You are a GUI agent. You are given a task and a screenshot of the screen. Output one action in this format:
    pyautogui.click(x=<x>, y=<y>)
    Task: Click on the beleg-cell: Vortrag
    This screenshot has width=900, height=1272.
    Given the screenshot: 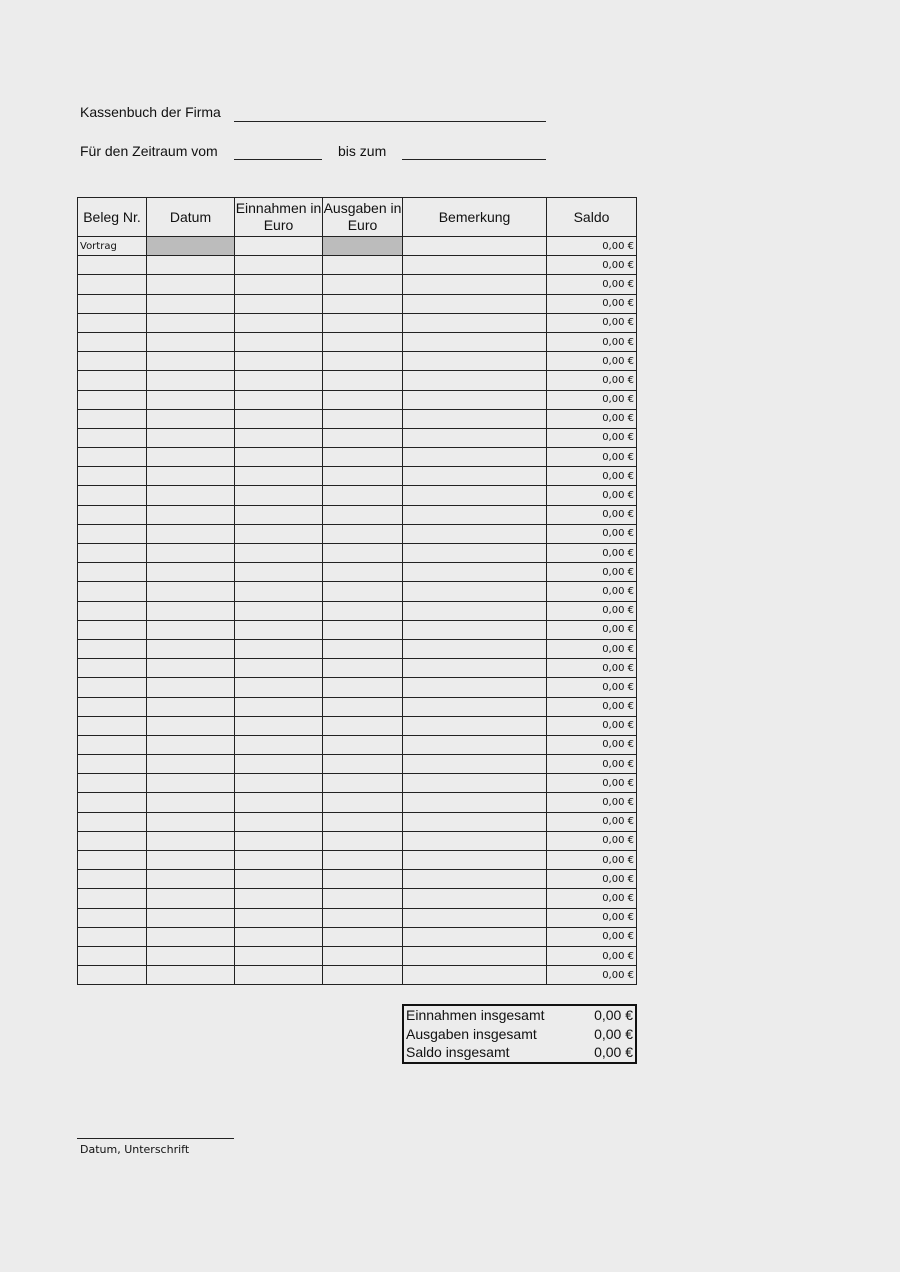 What is the action you would take?
    pyautogui.click(x=112, y=246)
    